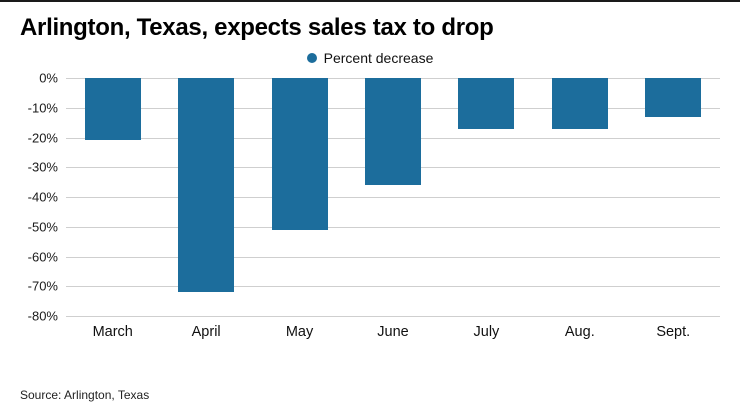 The image size is (740, 416). I want to click on x-axis-labels: March April May June July Aug. Sept., so click(393, 332).